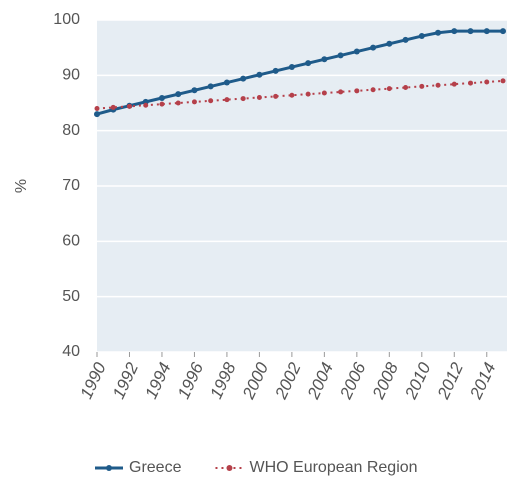  Describe the element at coordinates (71, 296) in the screenshot. I see `y-tick-label: 50` at that location.